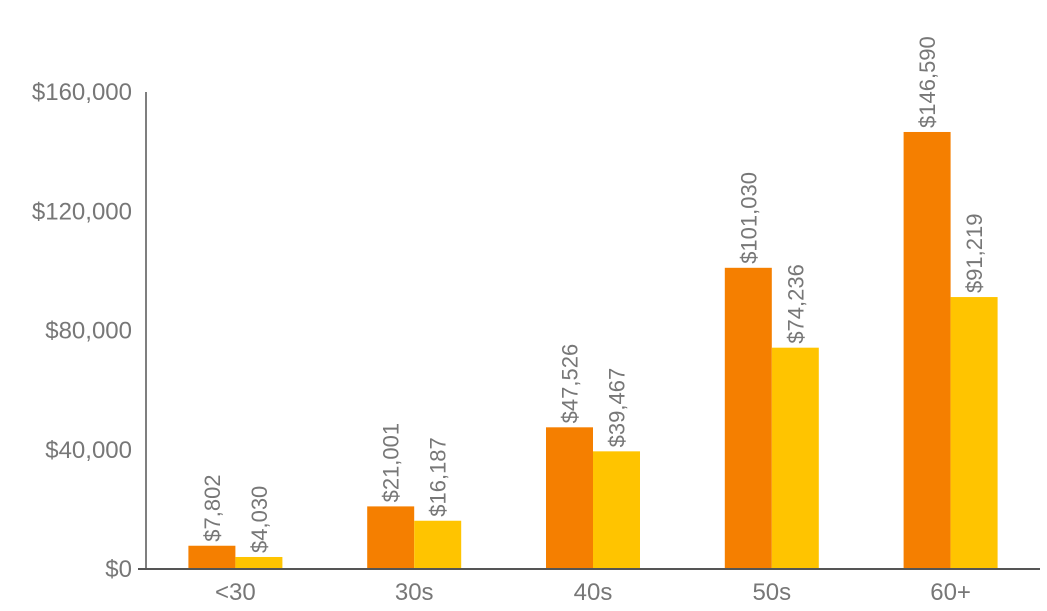  I want to click on y-axis-tick-labels: $0 $40,000 $80,000 $120,000 $160,000, so click(82, 331).